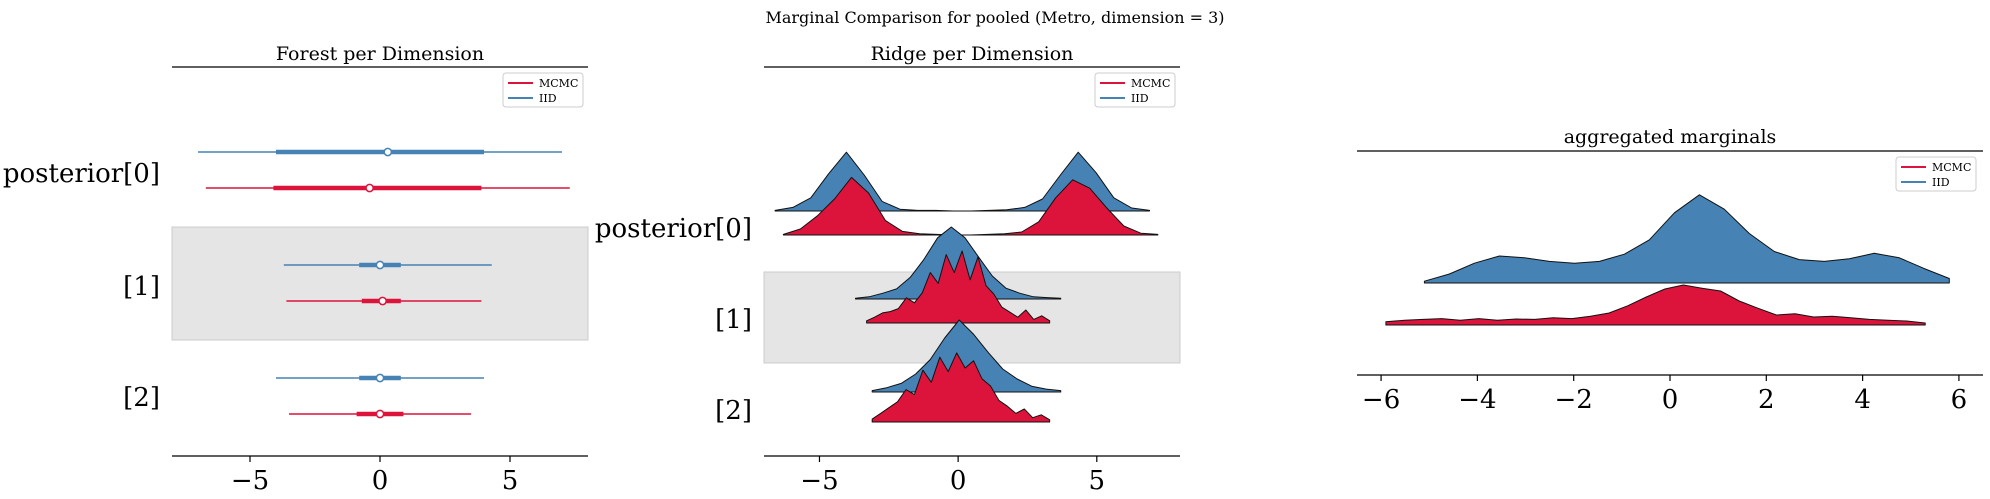  I want to click on iid-ridge-density, so click(966, 356).